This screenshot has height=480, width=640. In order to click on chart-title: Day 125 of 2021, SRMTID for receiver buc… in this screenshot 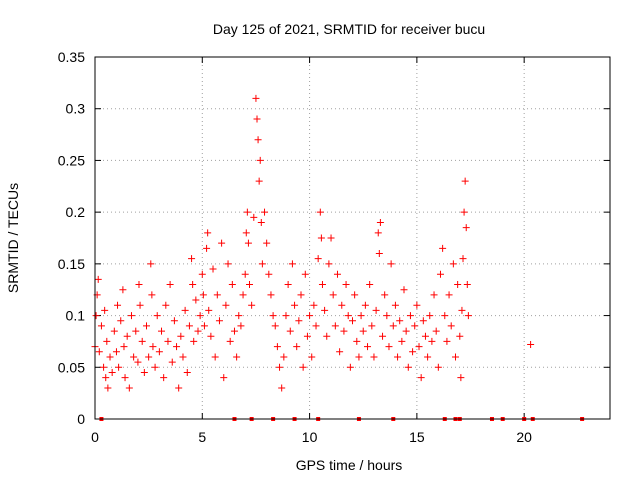, I will do `click(349, 29)`.